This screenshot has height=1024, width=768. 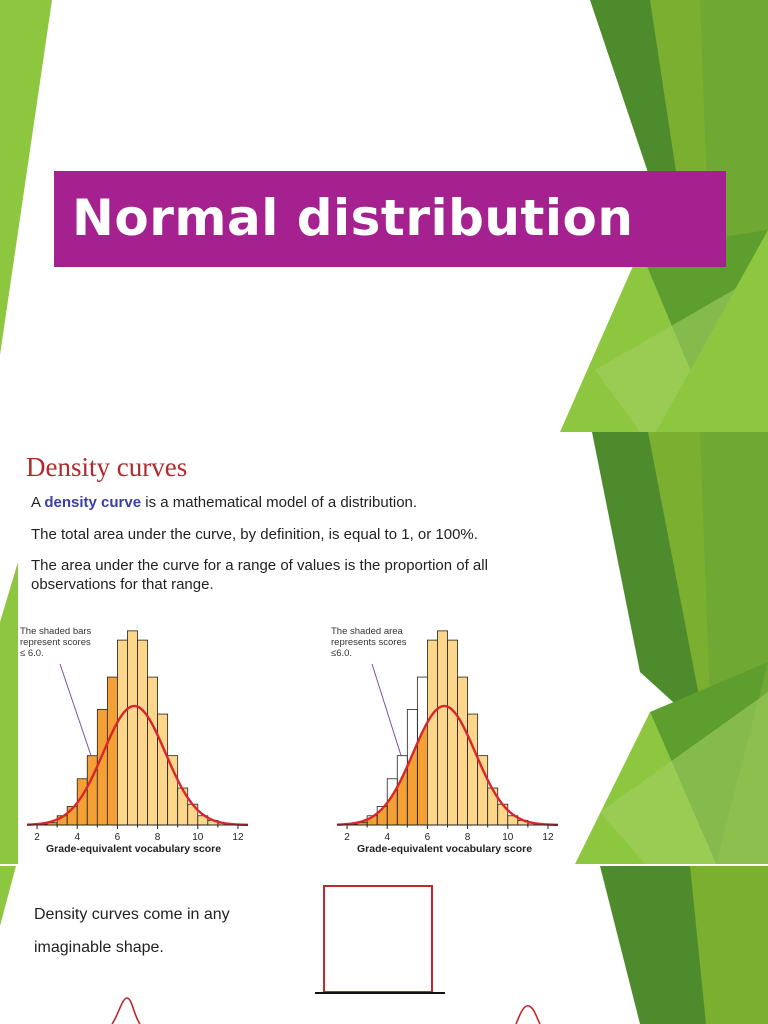 What do you see at coordinates (32, 653) in the screenshot?
I see `left-annotation-line-3: ≤ 6.0.` at bounding box center [32, 653].